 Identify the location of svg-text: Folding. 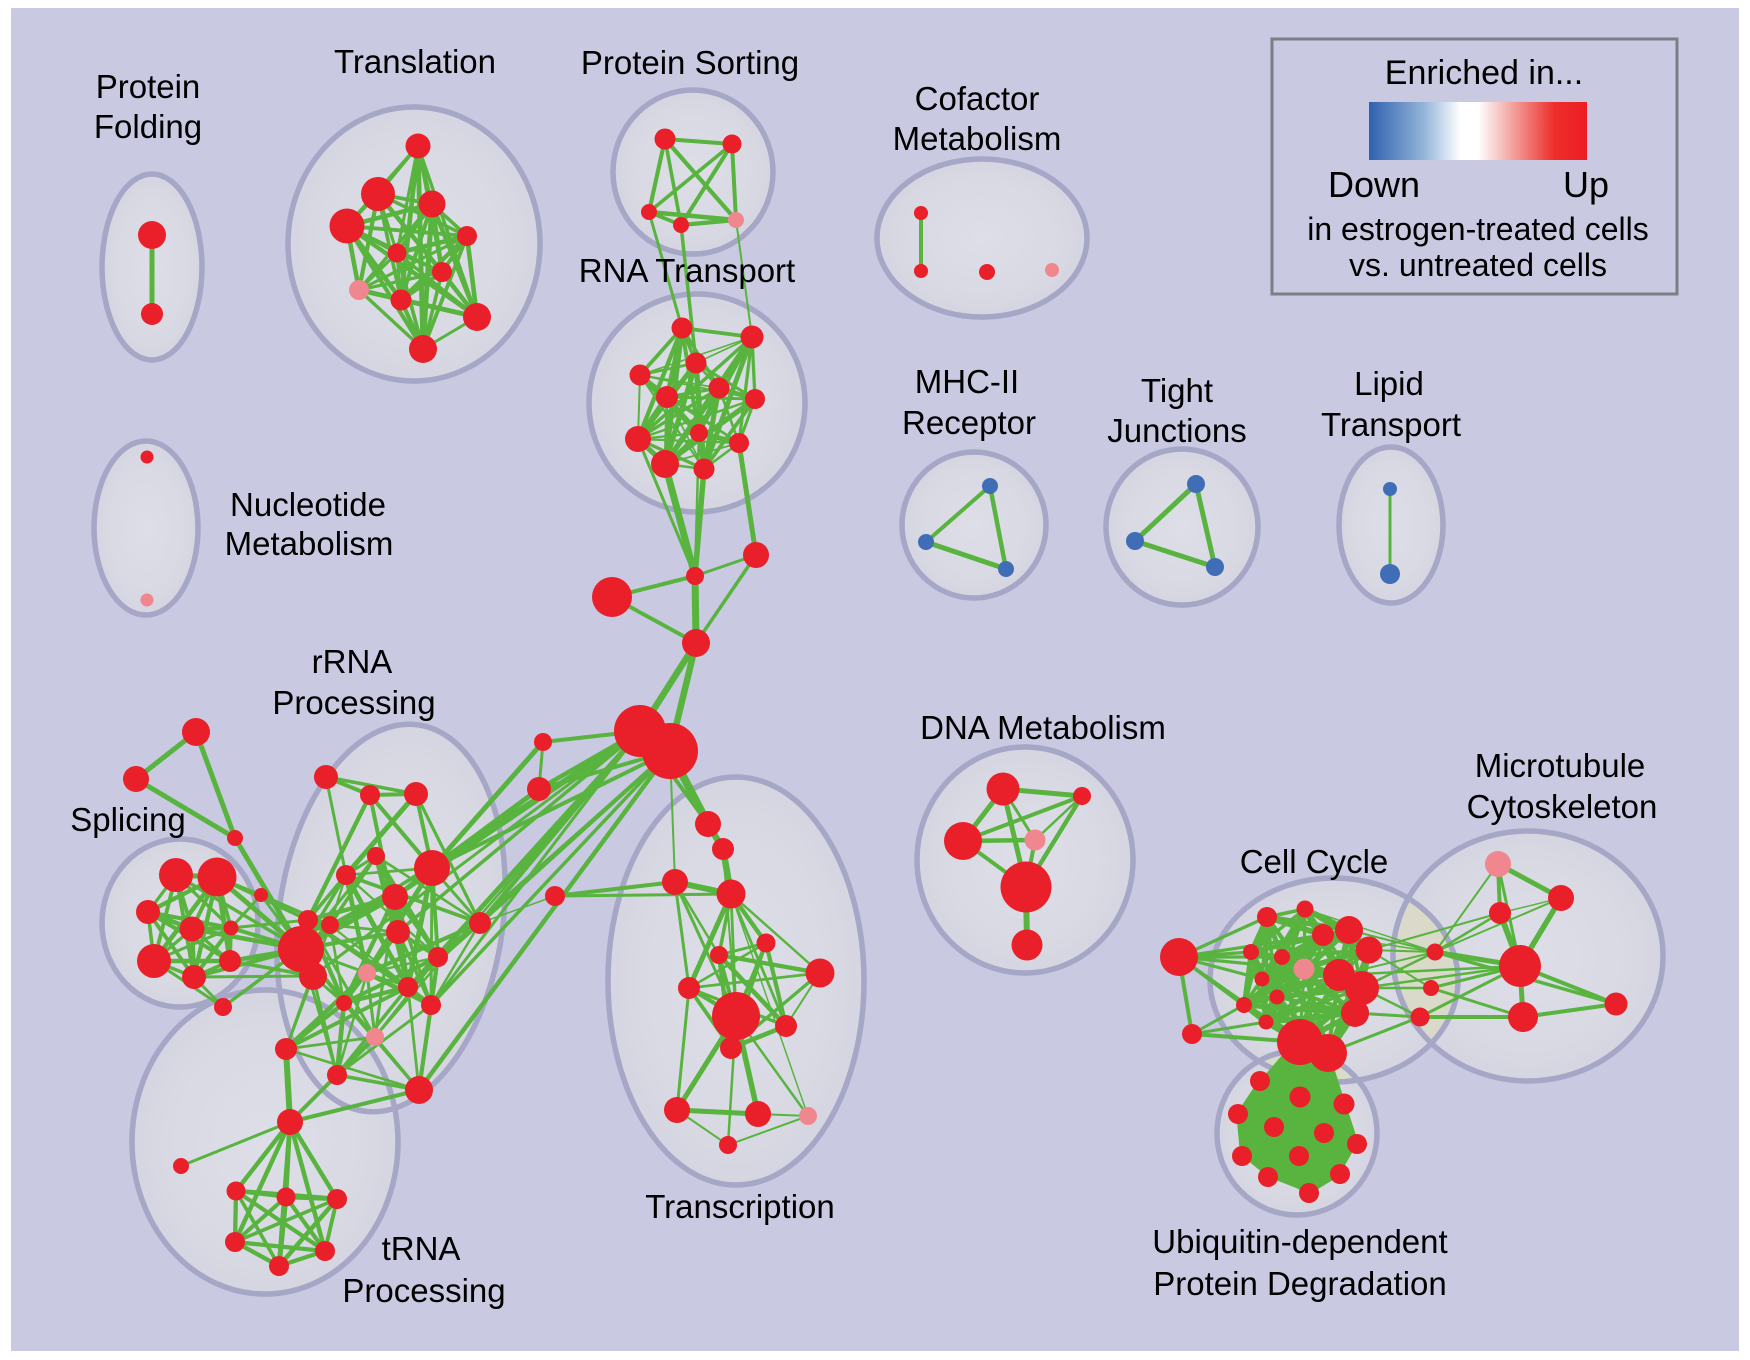
(148, 126).